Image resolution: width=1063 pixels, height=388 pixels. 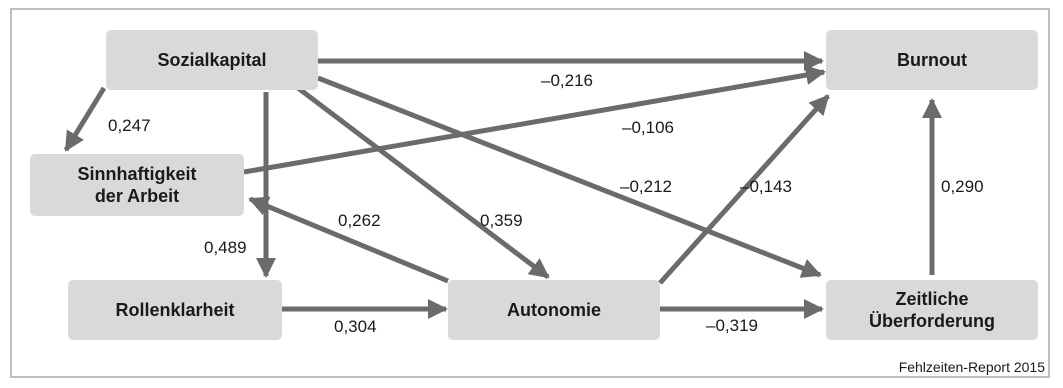 What do you see at coordinates (766, 186) in the screenshot?
I see `edge-label-autonomie-burnout: –0,143` at bounding box center [766, 186].